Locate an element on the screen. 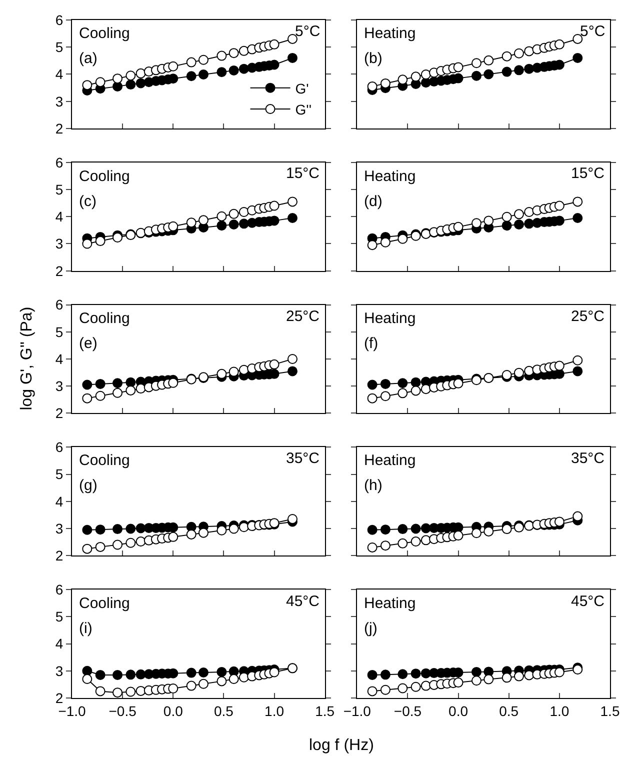 This screenshot has height=770, width=632. annotation: (g) is located at coordinates (88, 485).